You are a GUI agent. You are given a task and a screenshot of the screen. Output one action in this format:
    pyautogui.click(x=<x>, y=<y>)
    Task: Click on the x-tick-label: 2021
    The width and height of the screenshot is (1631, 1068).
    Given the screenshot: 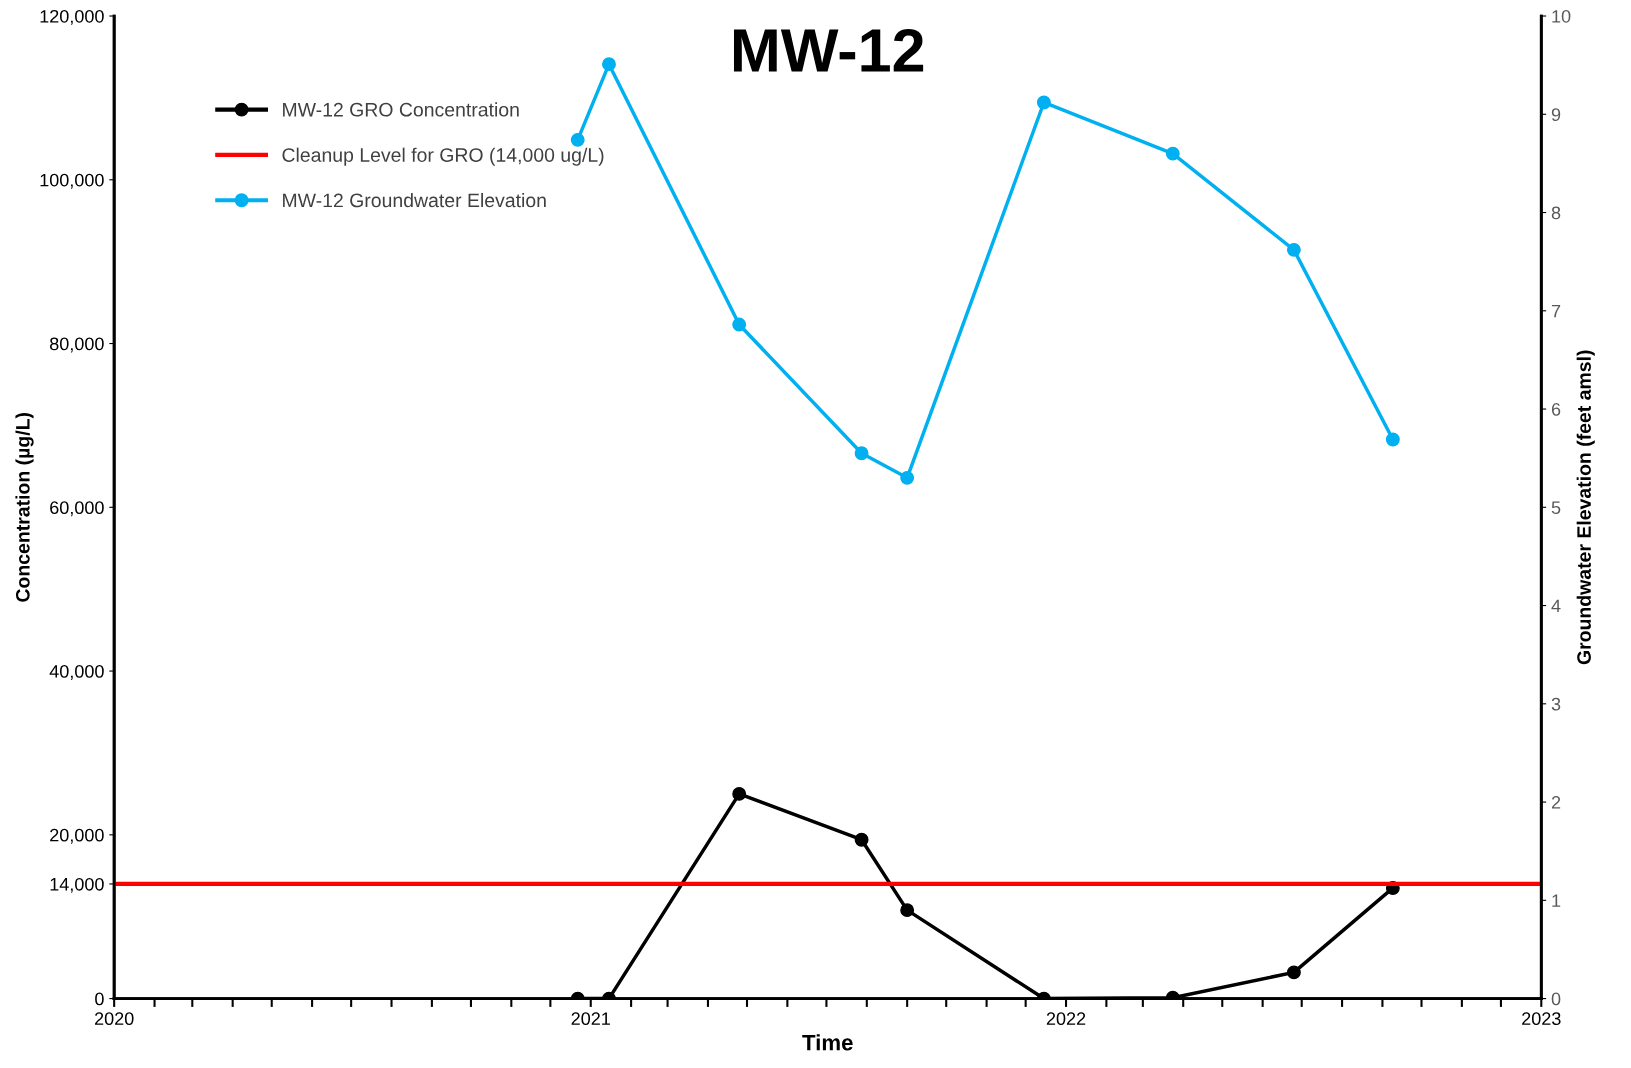 What is the action you would take?
    pyautogui.click(x=590, y=1019)
    